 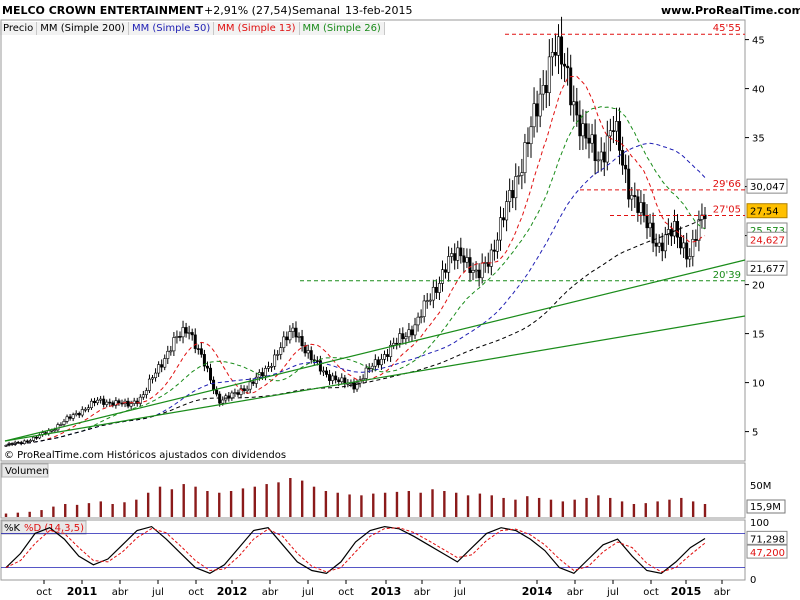 What do you see at coordinates (767, 240) in the screenshot?
I see `badge-label: 24,627` at bounding box center [767, 240].